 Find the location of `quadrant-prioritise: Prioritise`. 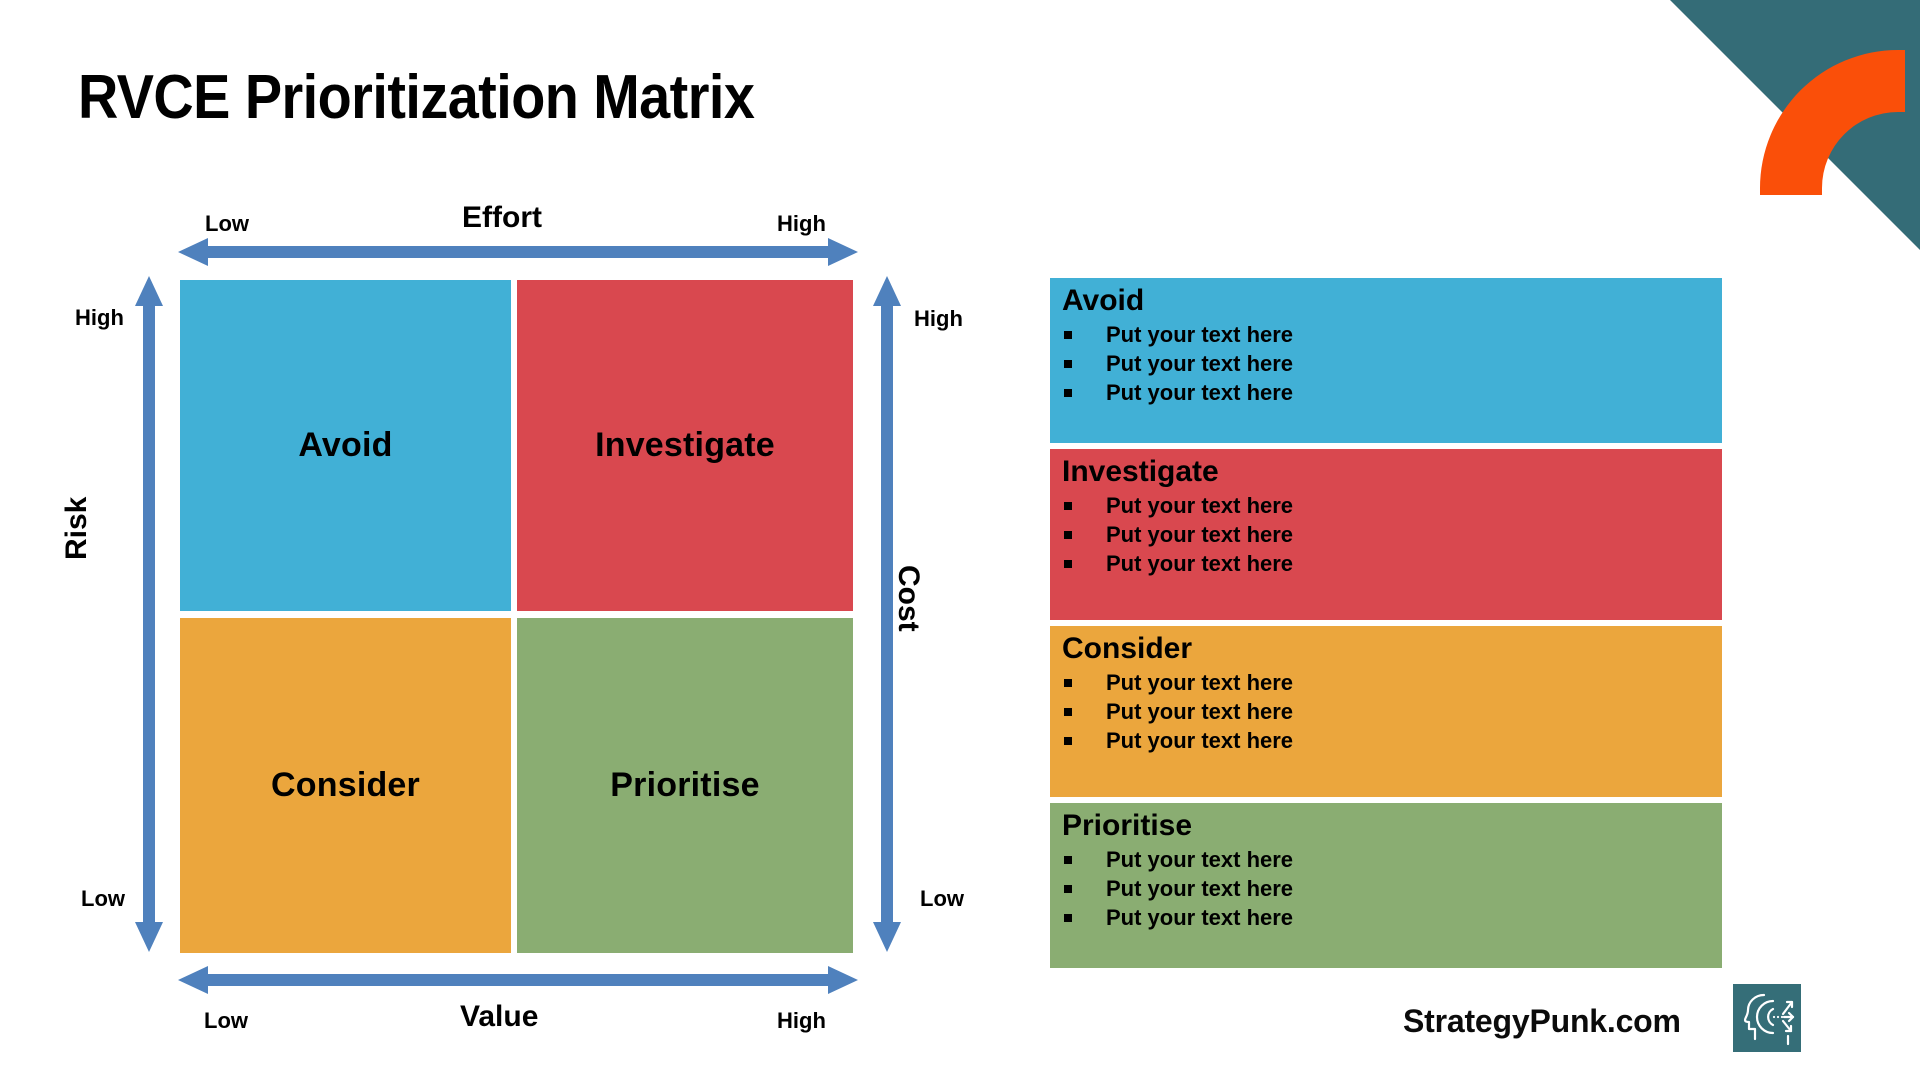

quadrant-prioritise: Prioritise is located at coordinates (685, 785).